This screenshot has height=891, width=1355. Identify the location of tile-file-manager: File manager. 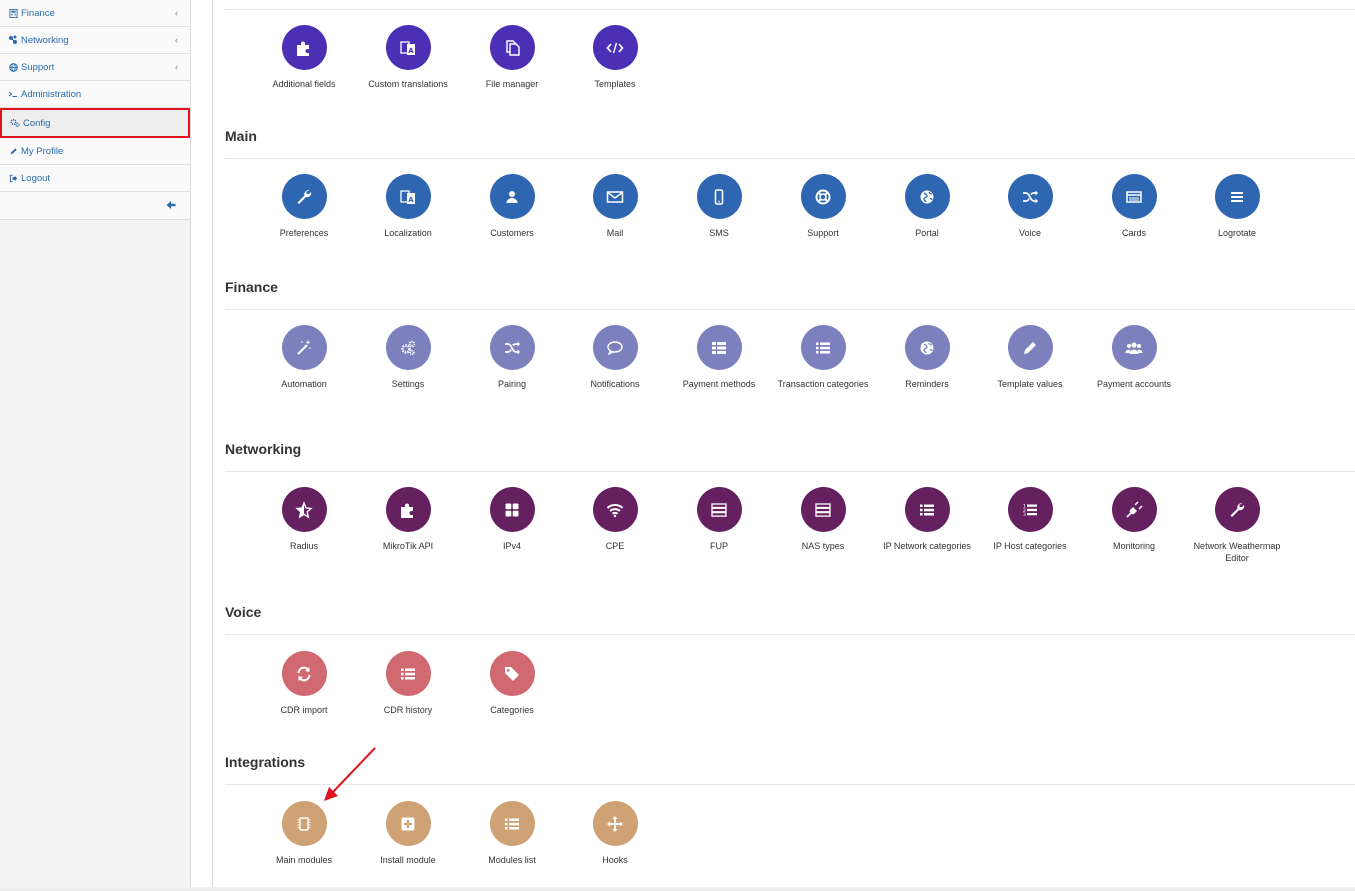
(512, 57).